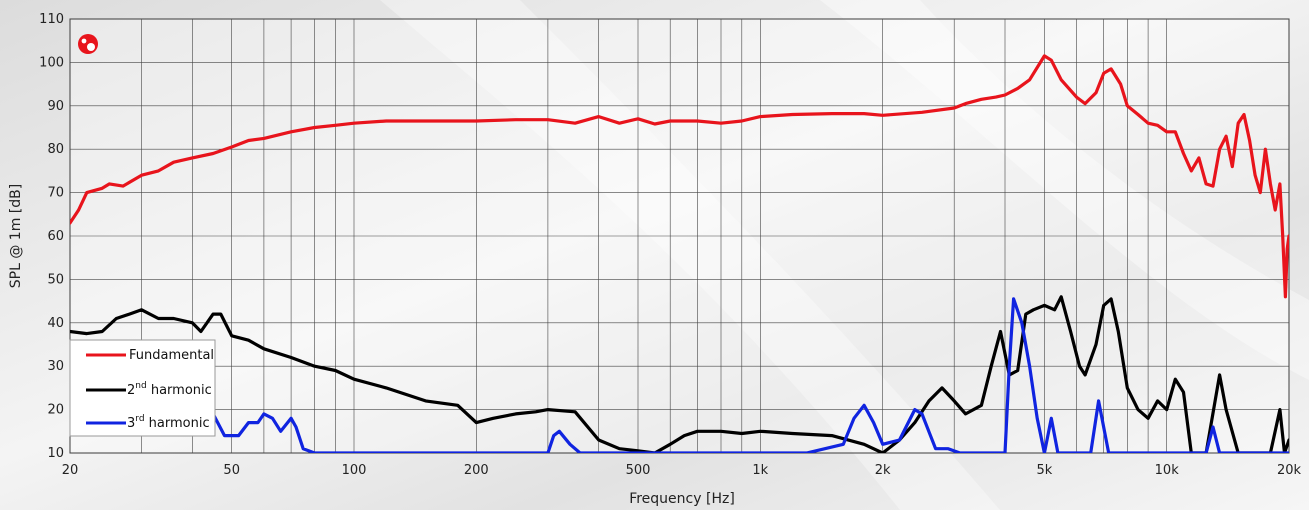 The image size is (1309, 510). I want to click on y-tick-label: 70, so click(55, 193).